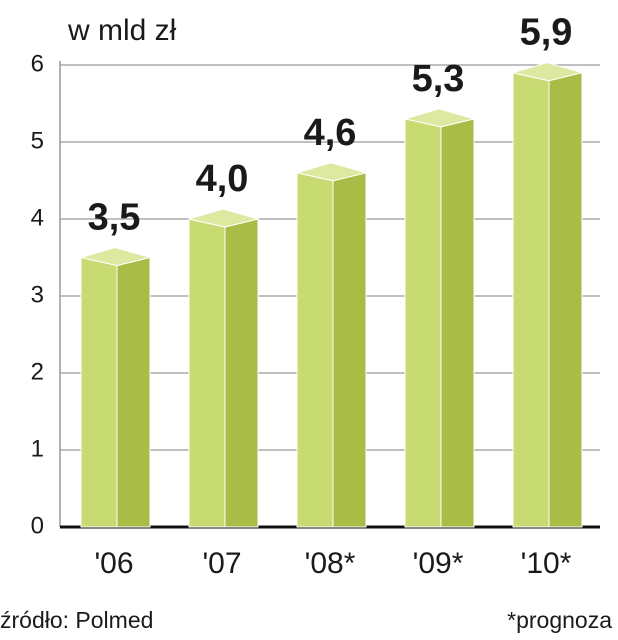 The height and width of the screenshot is (640, 618). I want to click on value-label: 4,0, so click(222, 179).